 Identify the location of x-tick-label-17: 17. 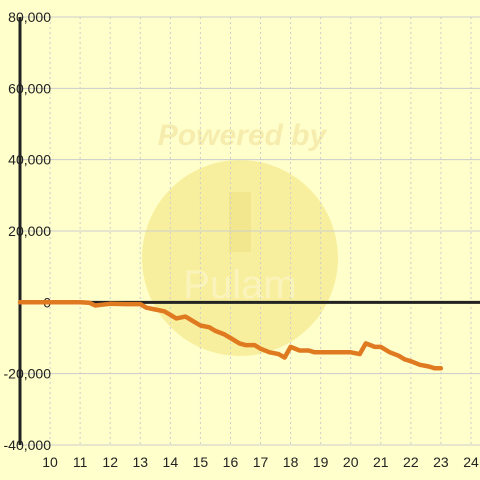
(261, 462).